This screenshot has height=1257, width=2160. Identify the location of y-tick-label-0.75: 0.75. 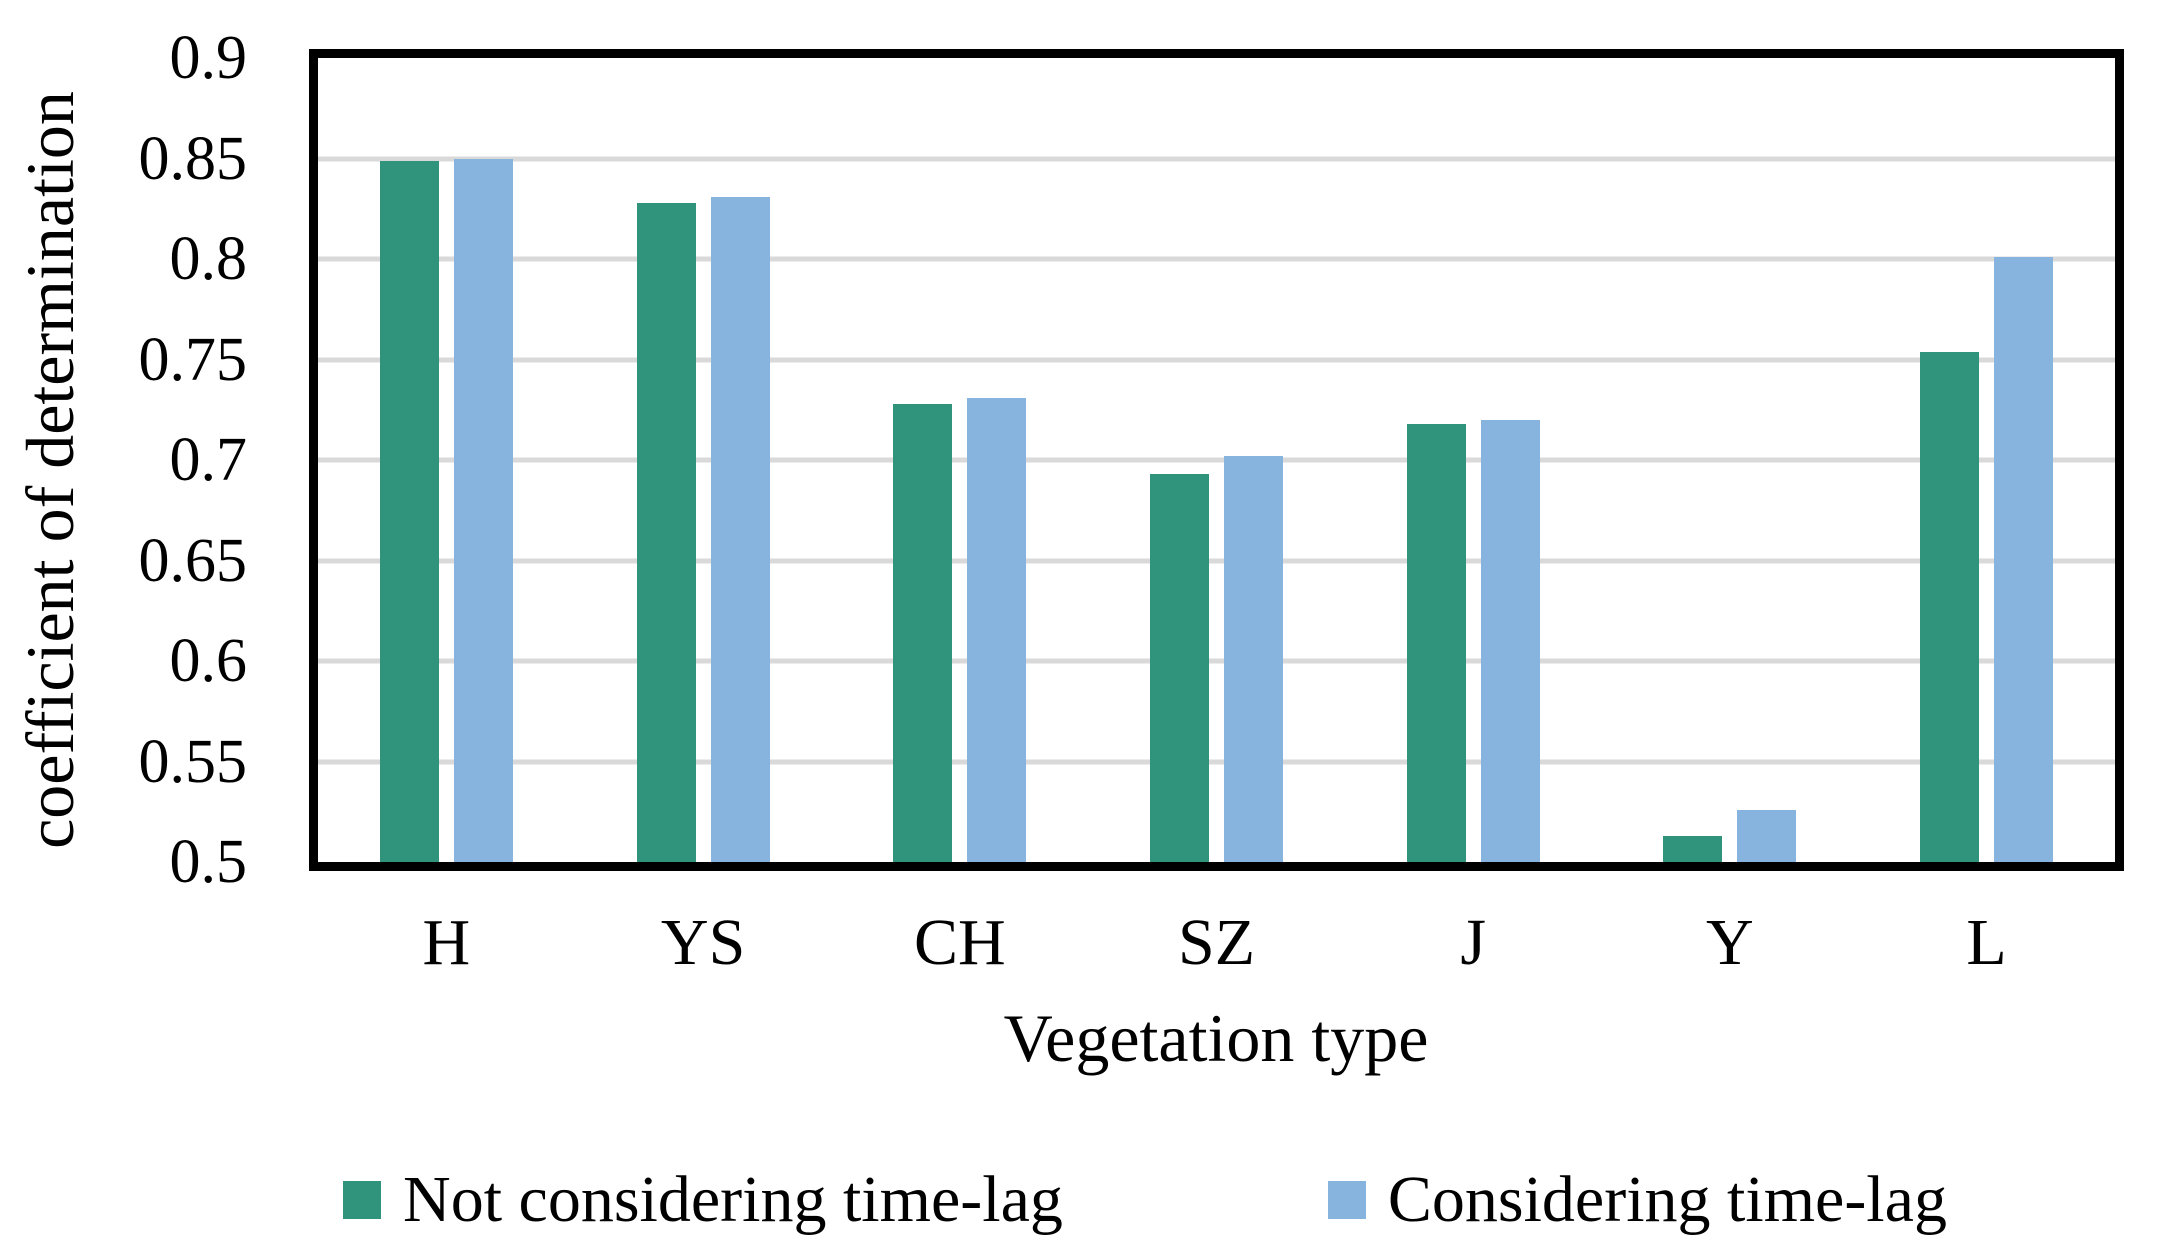
(193, 359).